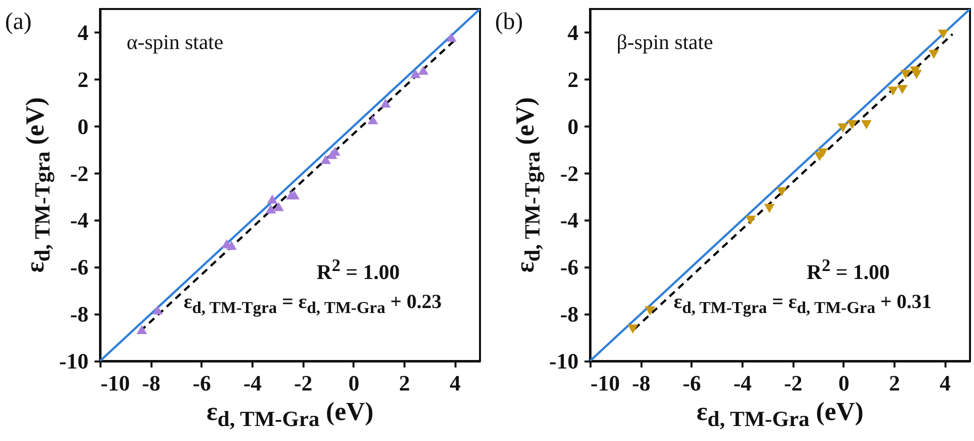 The width and height of the screenshot is (974, 441). Describe the element at coordinates (803, 304) in the screenshot. I see `annotation: ε$_{d, TM-Tgra}$ = ε$_{d, TM-Gra}$ + 0.31` at that location.